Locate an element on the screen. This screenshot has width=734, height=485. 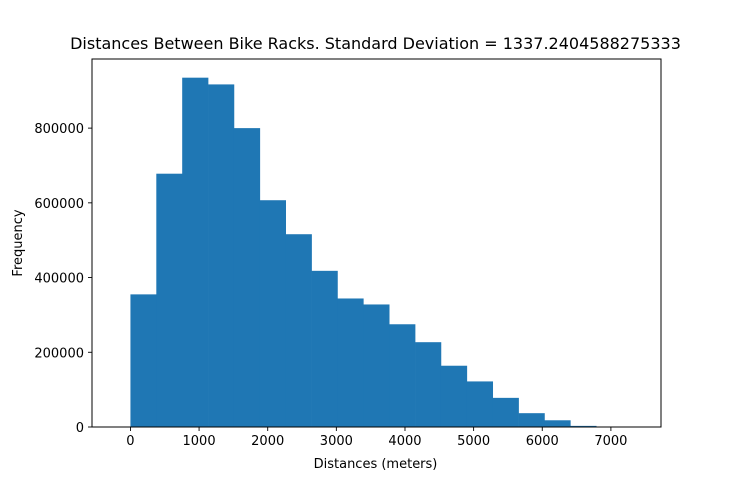
x-tick-label: 7000 is located at coordinates (610, 441).